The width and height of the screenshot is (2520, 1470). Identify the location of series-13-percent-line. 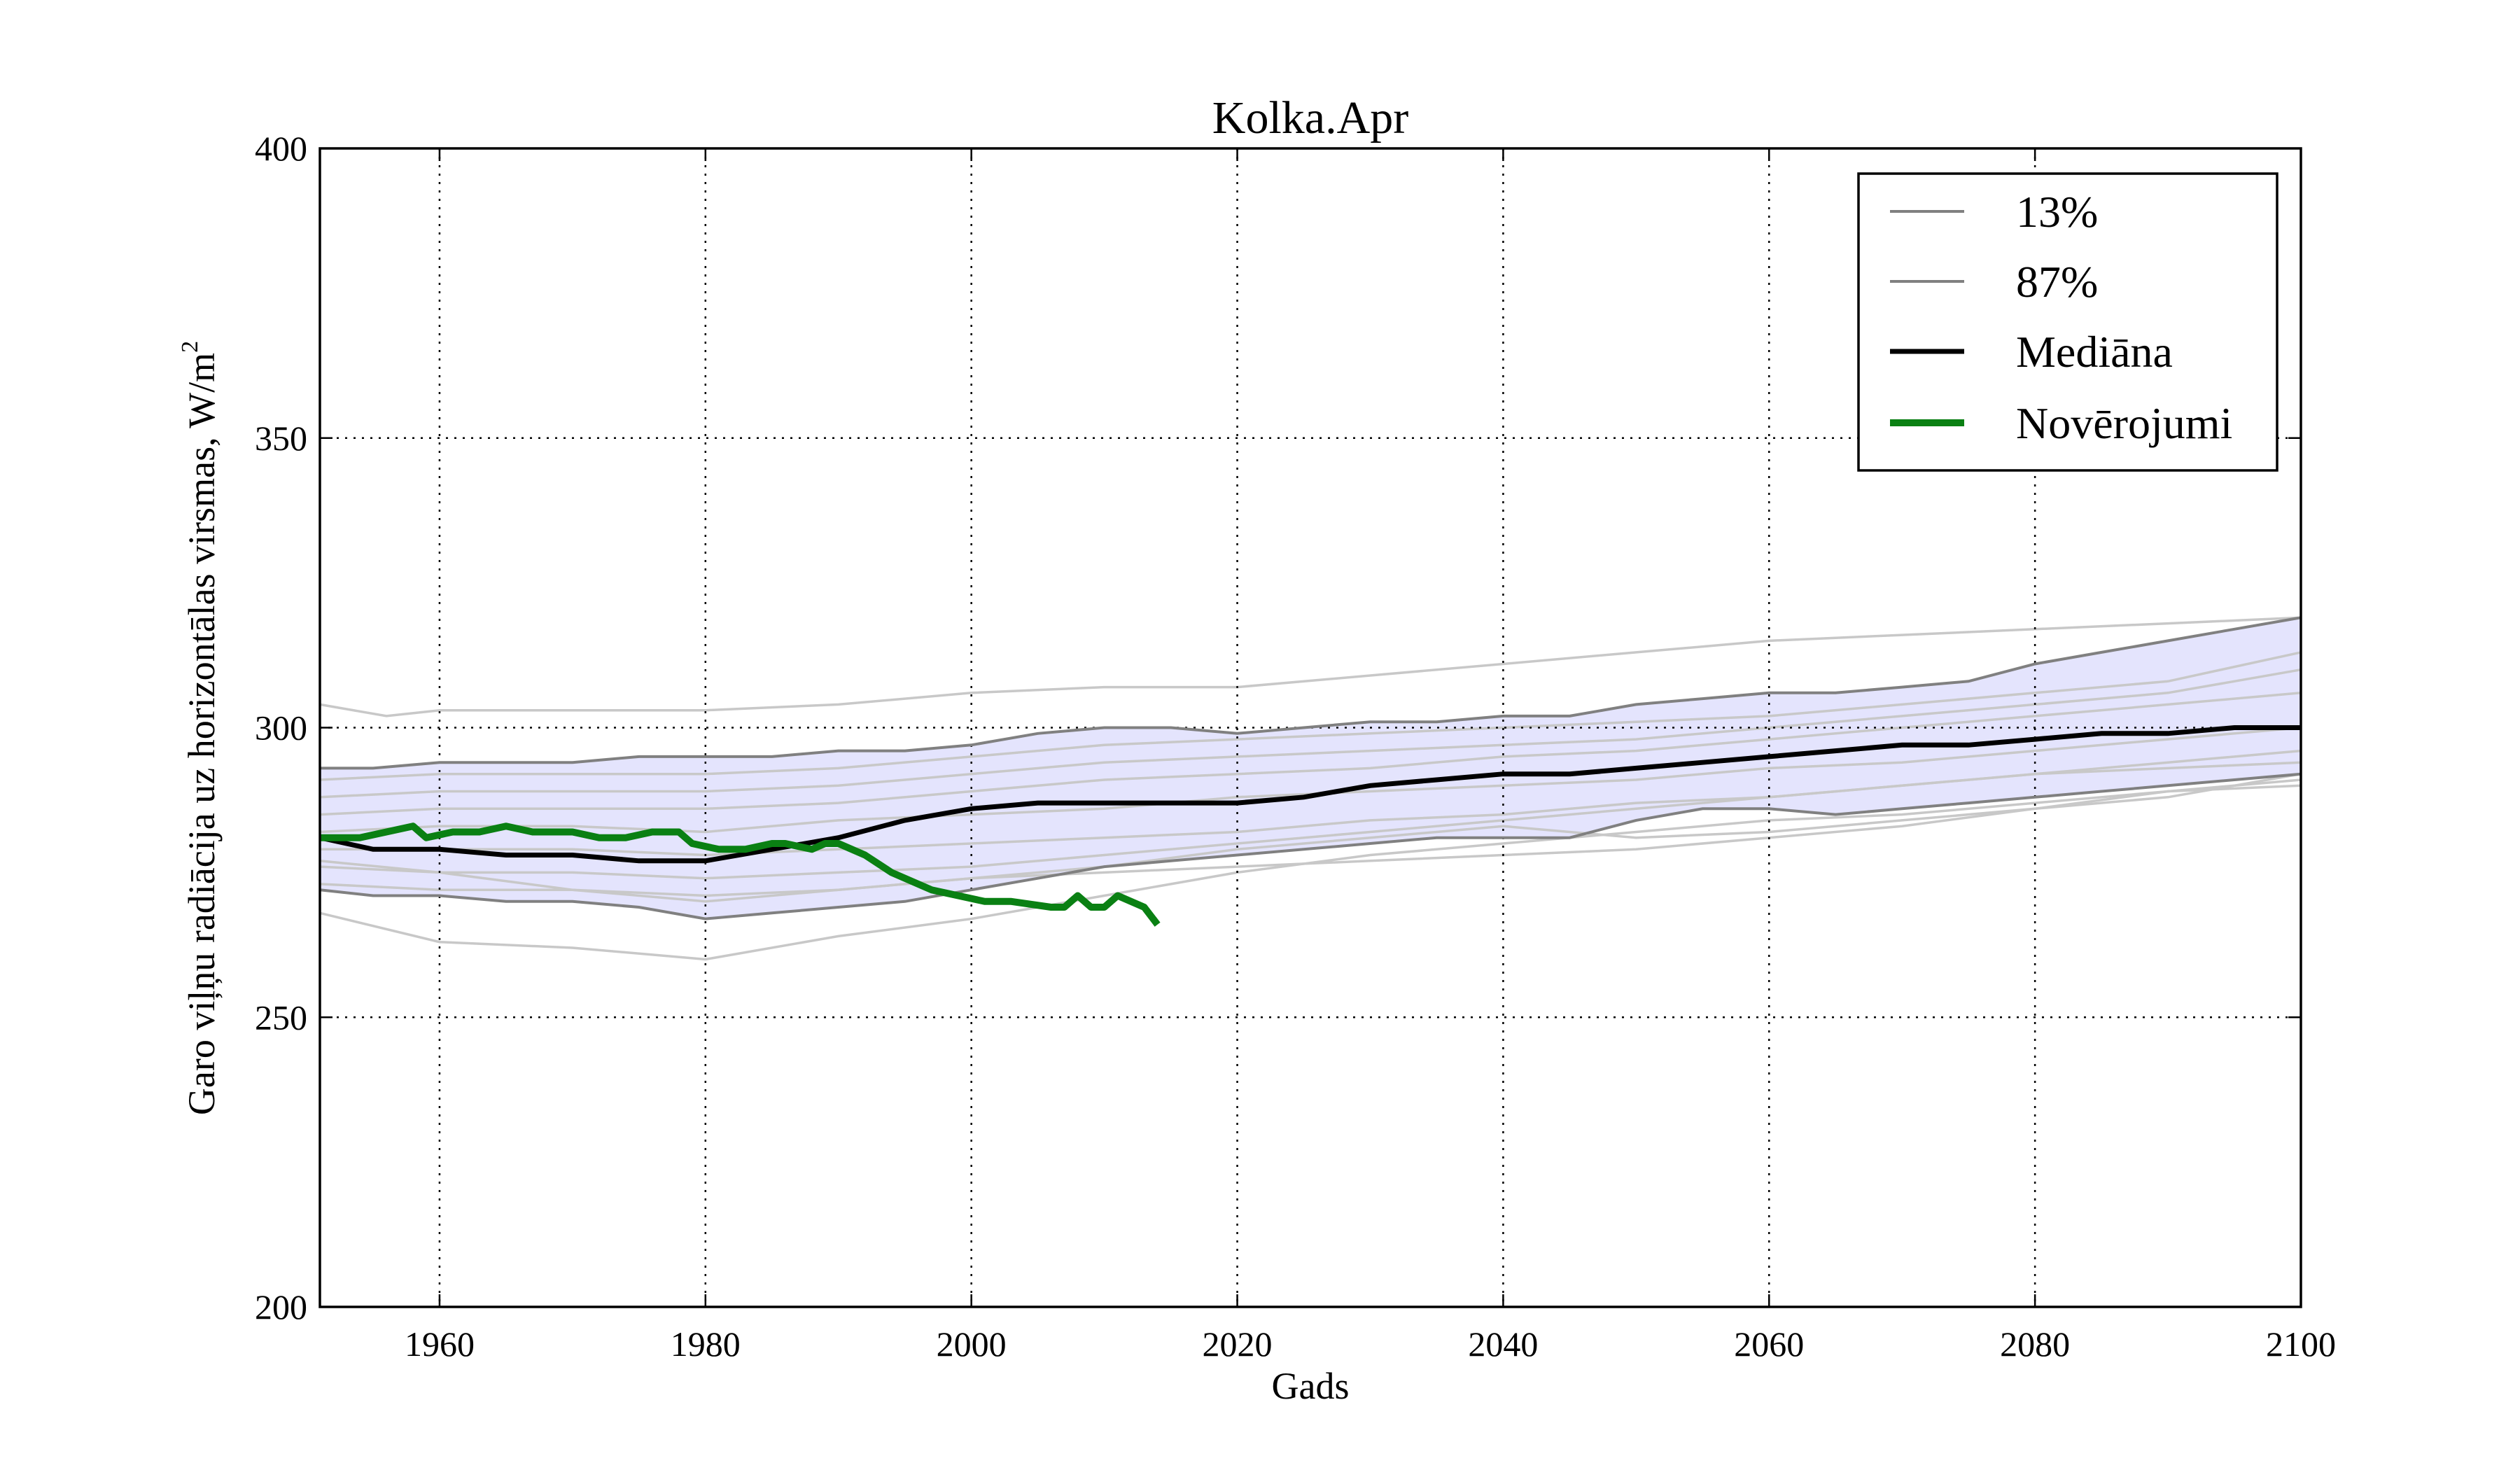
(1310, 846).